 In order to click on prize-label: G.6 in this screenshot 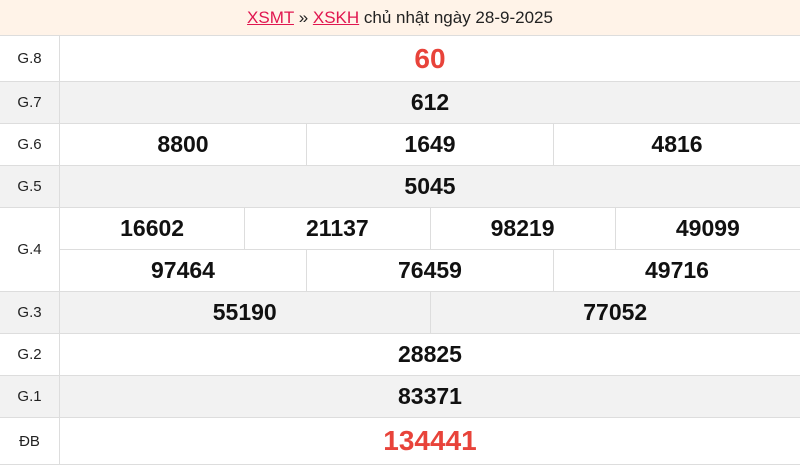, I will do `click(30, 144)`.